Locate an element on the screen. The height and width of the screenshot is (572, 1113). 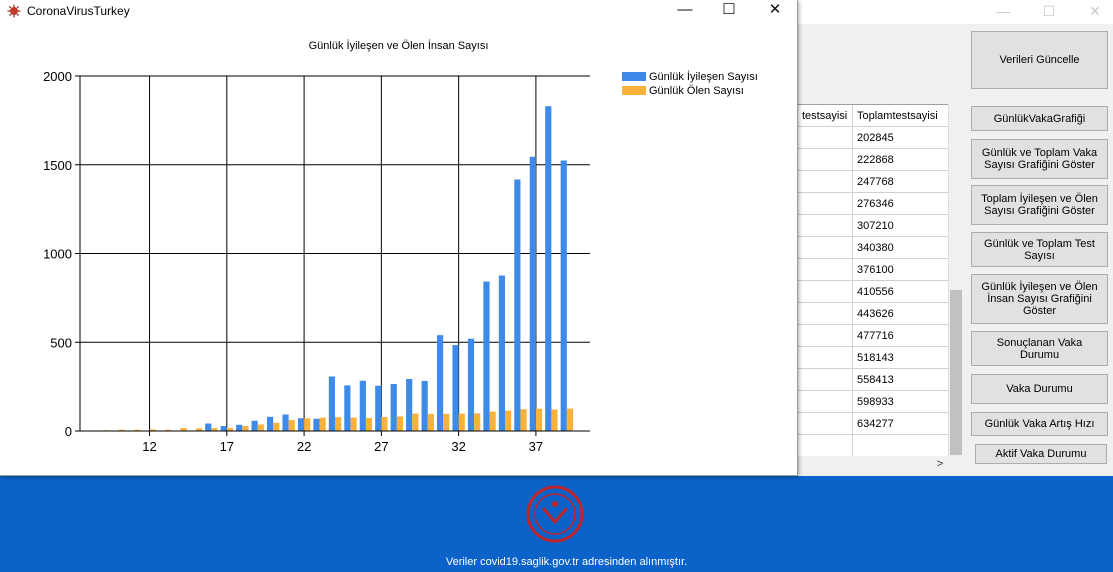
legend-label-dead: Günlük Ölen Sayısı is located at coordinates (696, 90).